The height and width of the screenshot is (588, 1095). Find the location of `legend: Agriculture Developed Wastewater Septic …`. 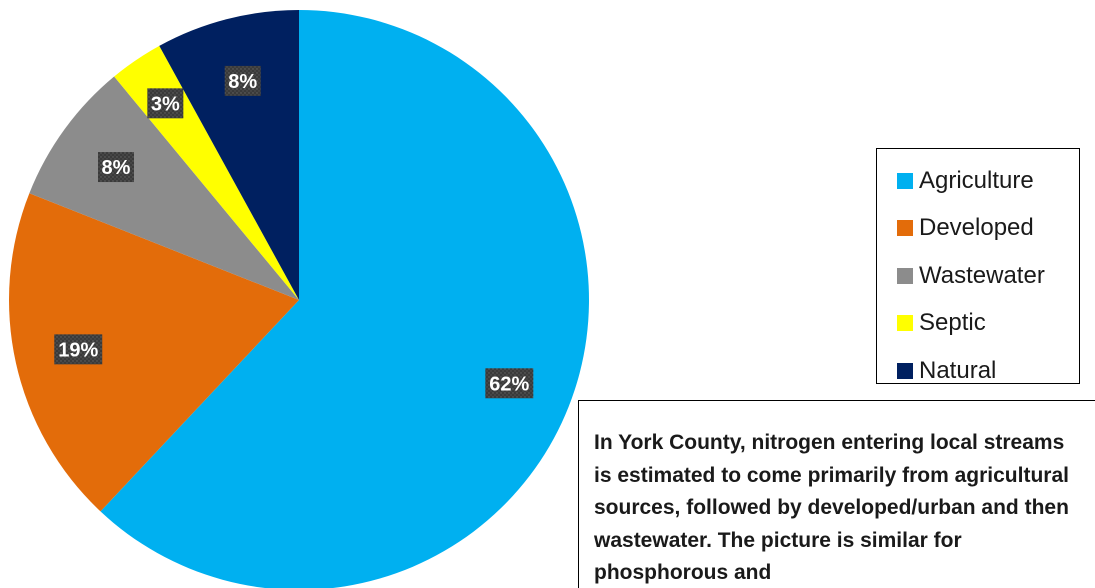

legend: Agriculture Developed Wastewater Septic … is located at coordinates (978, 266).